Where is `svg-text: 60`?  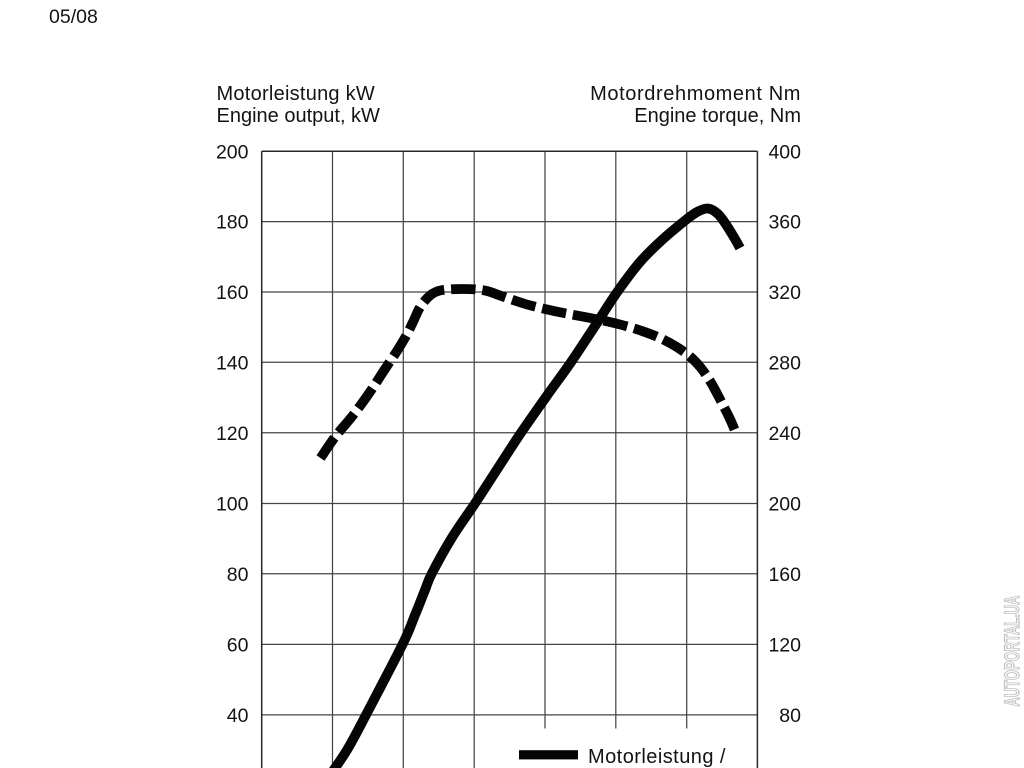
svg-text: 60 is located at coordinates (238, 646).